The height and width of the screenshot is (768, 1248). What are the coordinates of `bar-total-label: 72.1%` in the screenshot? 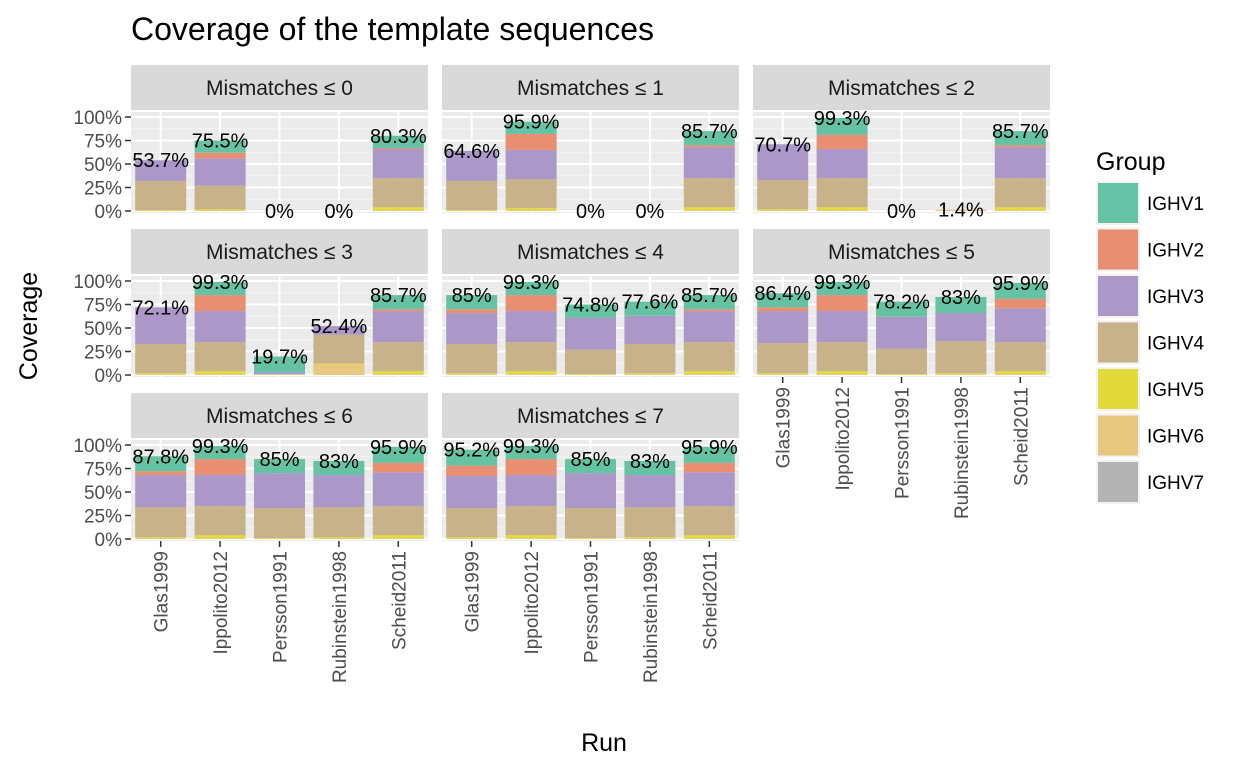 It's located at (160, 308).